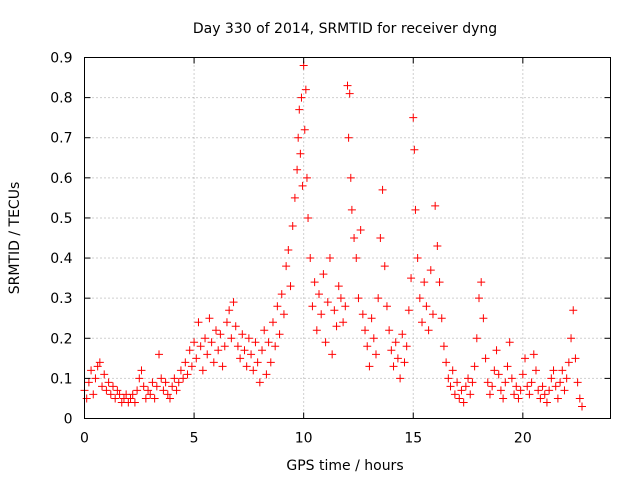 The image size is (640, 480). I want to click on y-tick-label: 0.9, so click(61, 59).